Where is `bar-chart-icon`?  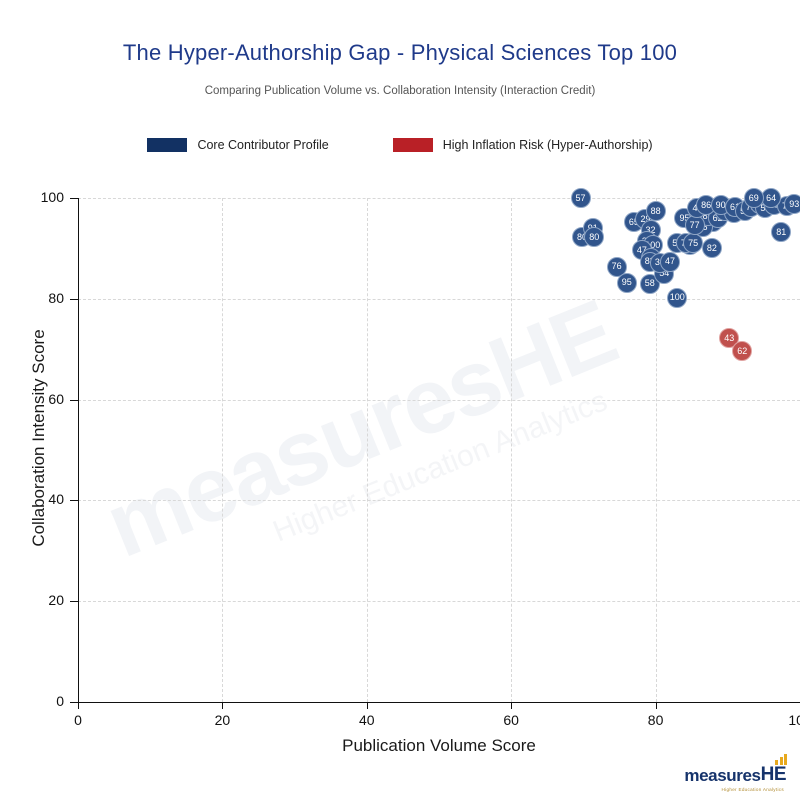 bar-chart-icon is located at coordinates (781, 759).